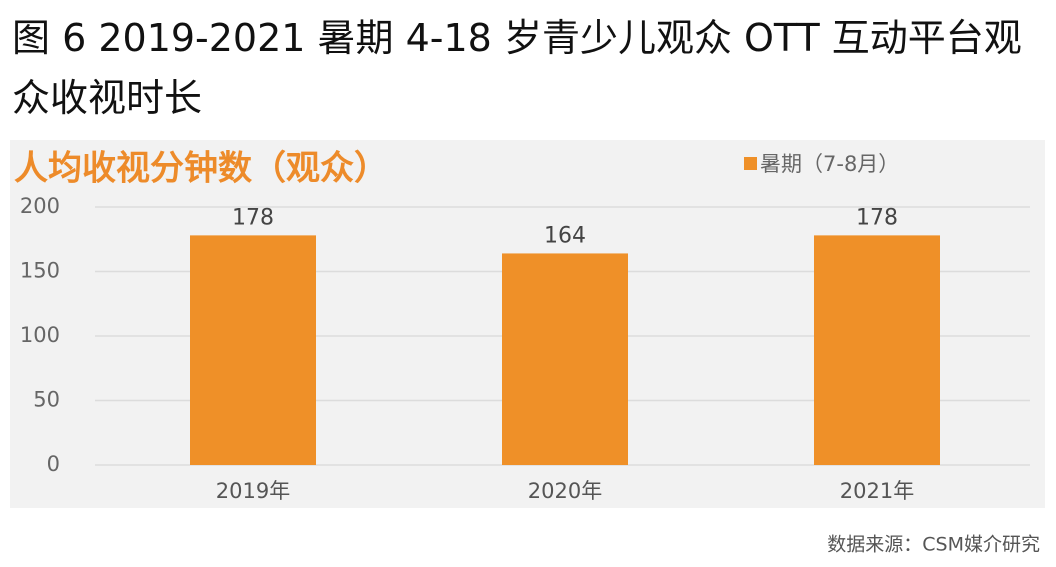  I want to click on y-tick-label: 0, so click(53, 464).